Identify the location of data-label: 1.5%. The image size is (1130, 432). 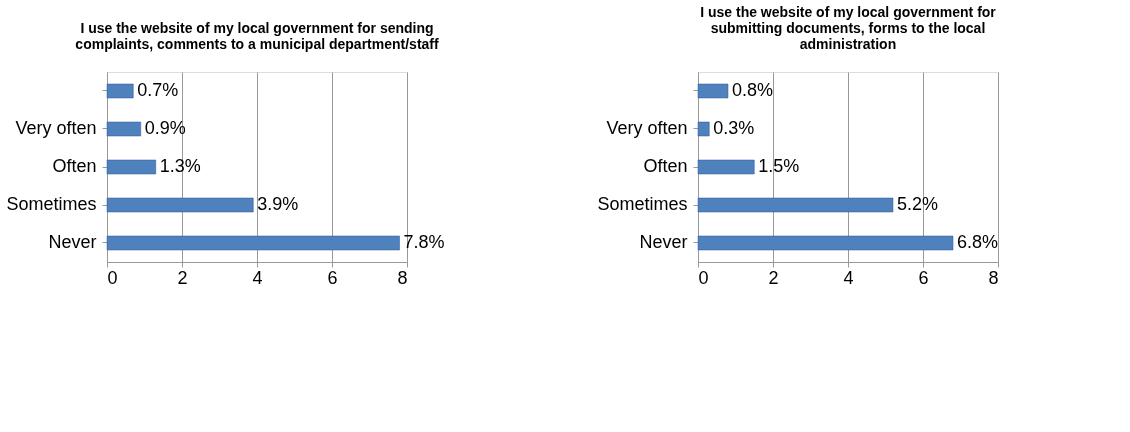
(779, 166).